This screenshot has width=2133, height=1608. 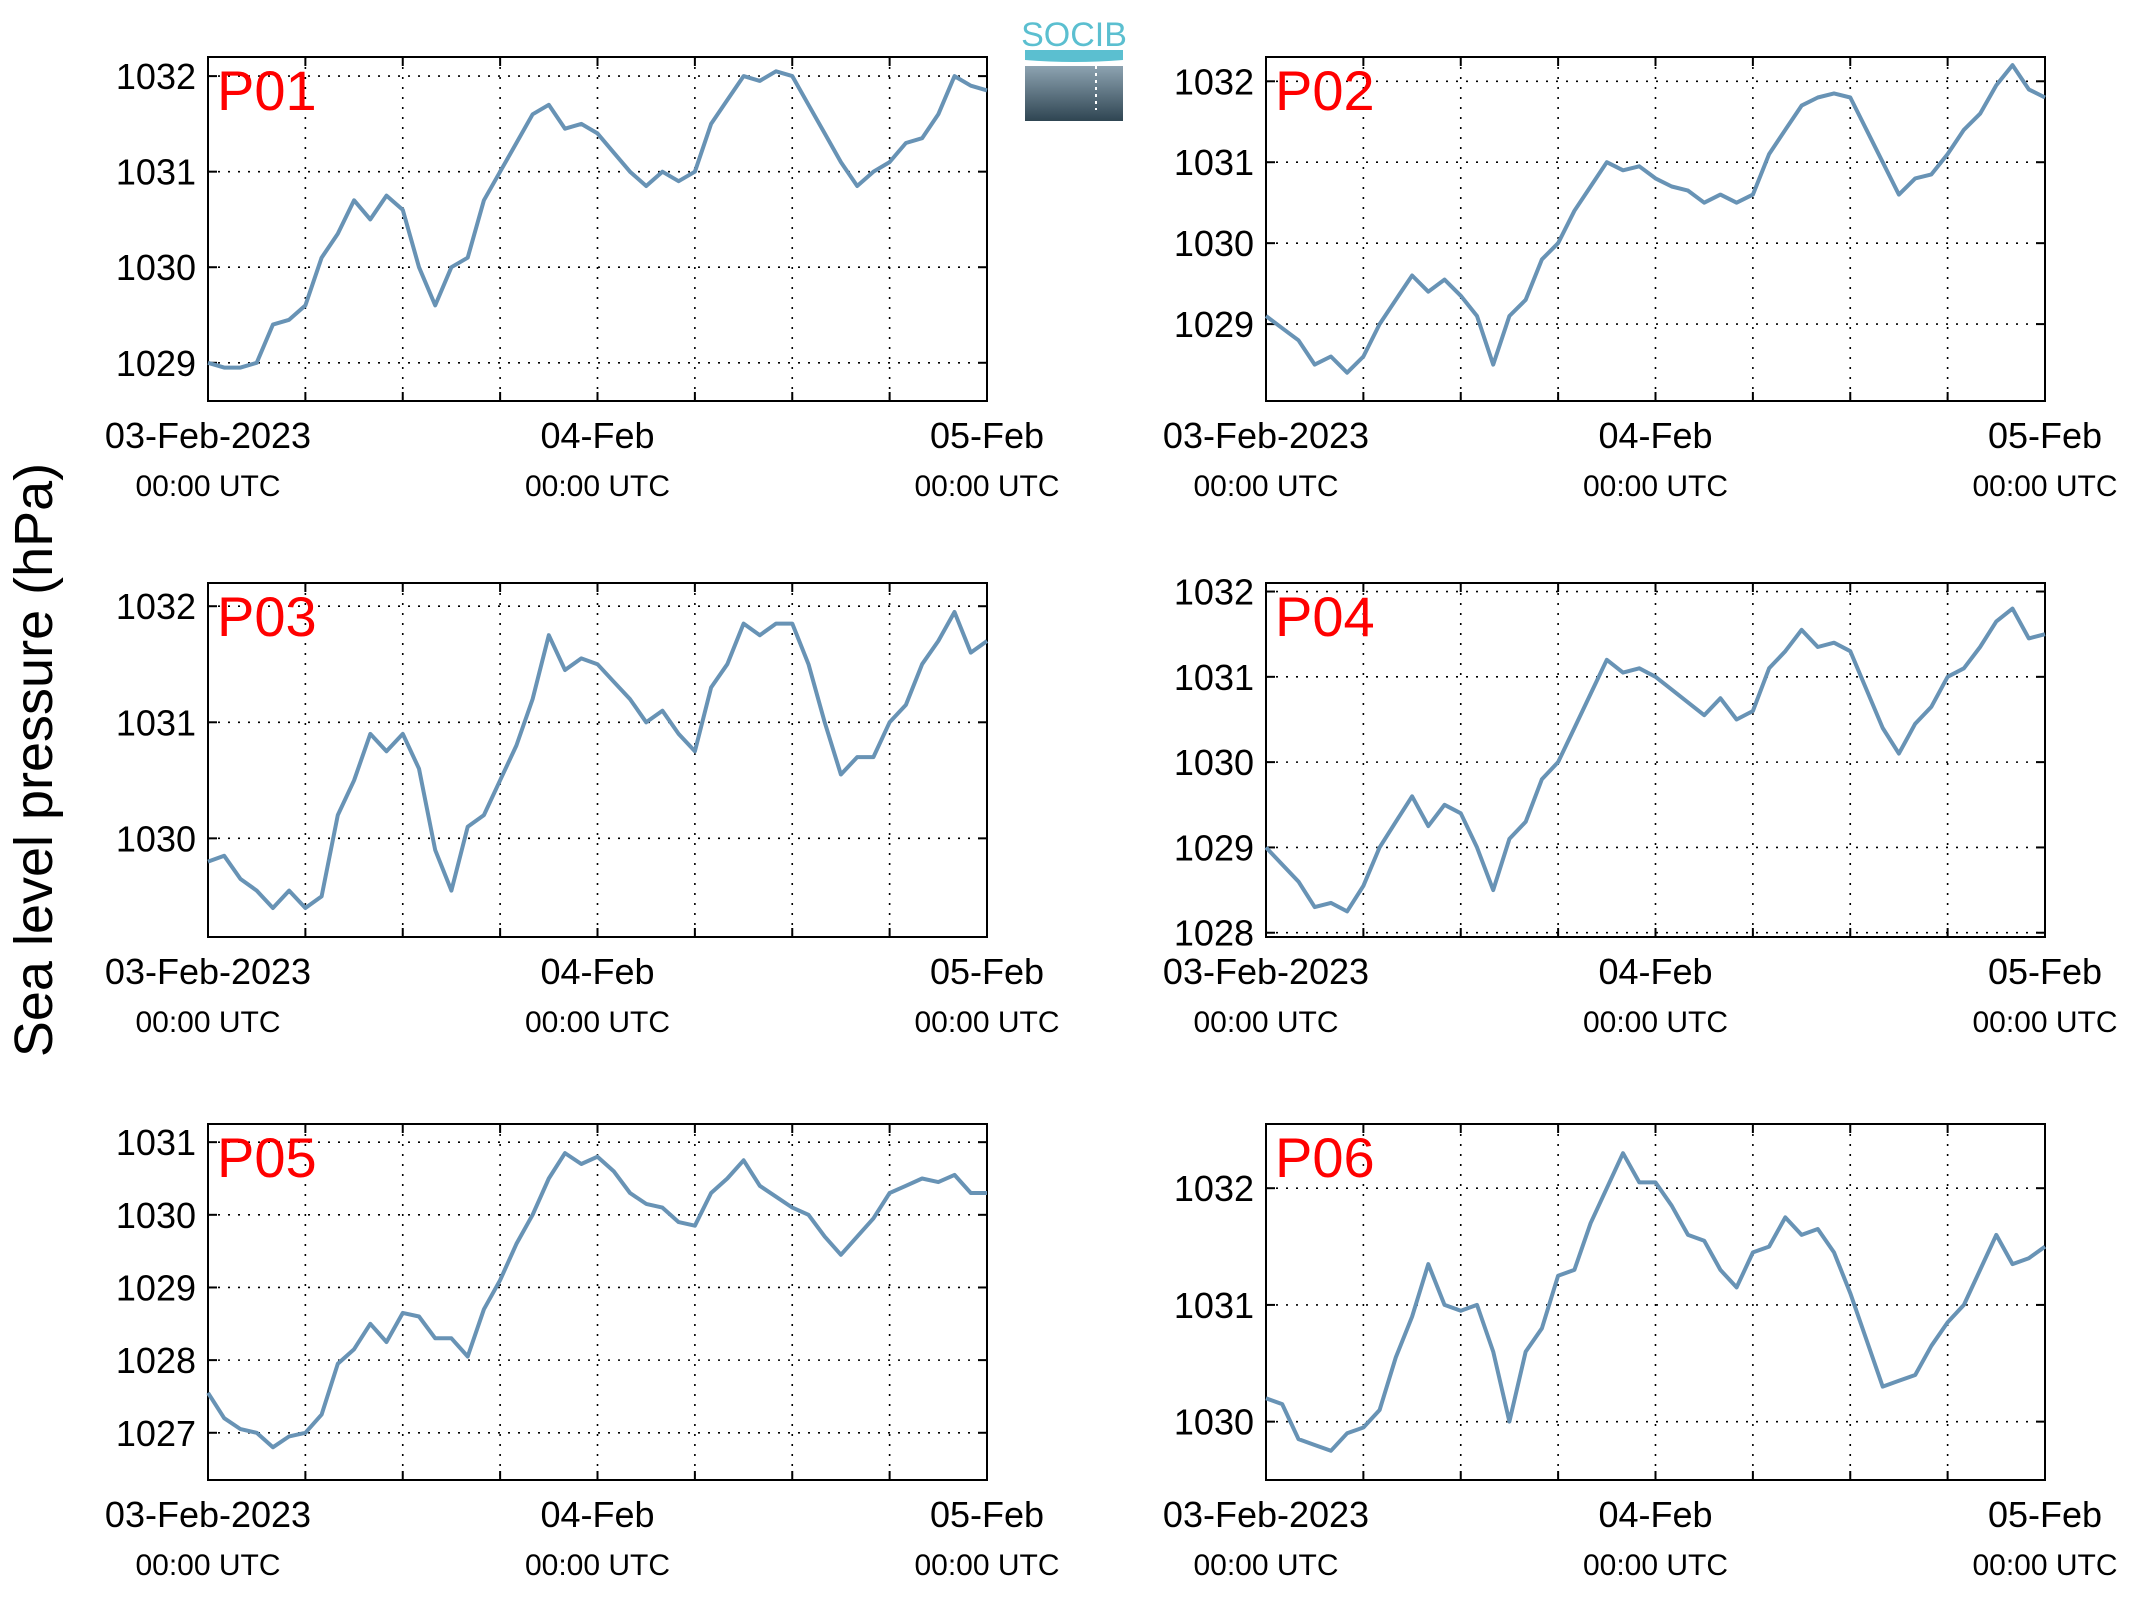 I want to click on panel-label: P03, so click(x=267, y=616).